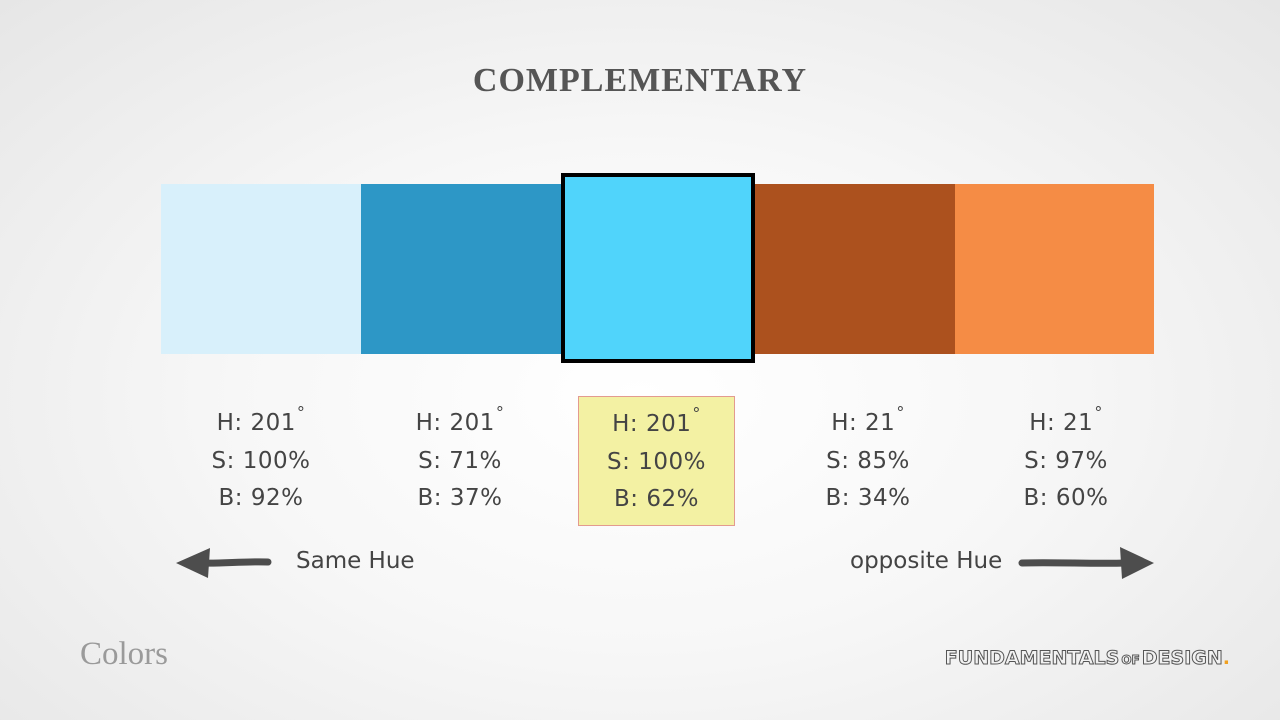  Describe the element at coordinates (355, 561) in the screenshot. I see `same-hue-label: Same Hue` at that location.